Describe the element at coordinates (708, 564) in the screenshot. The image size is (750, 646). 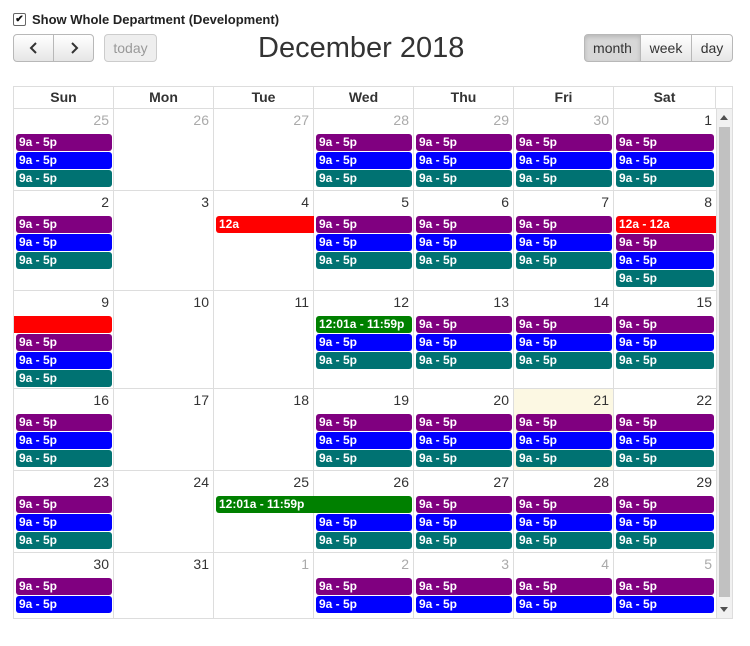
I see `day-number: 5` at that location.